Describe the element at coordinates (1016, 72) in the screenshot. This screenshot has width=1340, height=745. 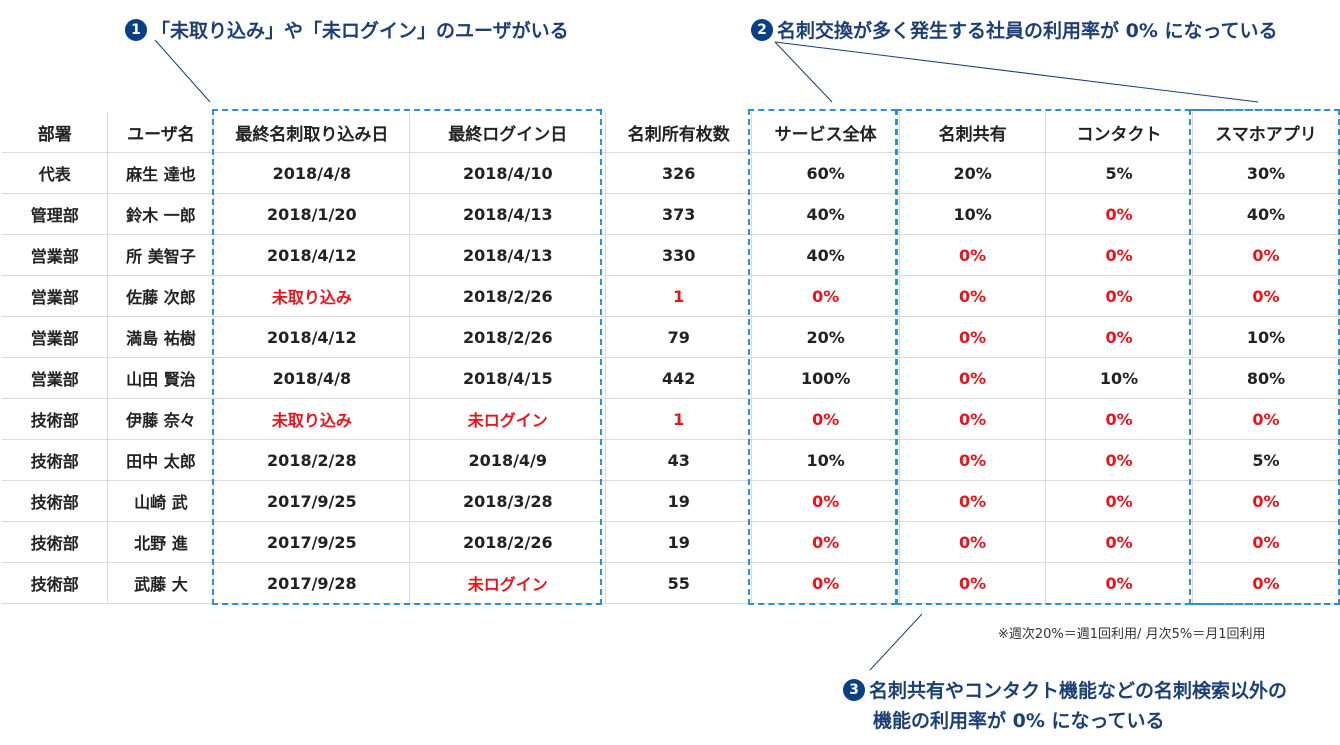
I see `callout-2-connector-b` at that location.